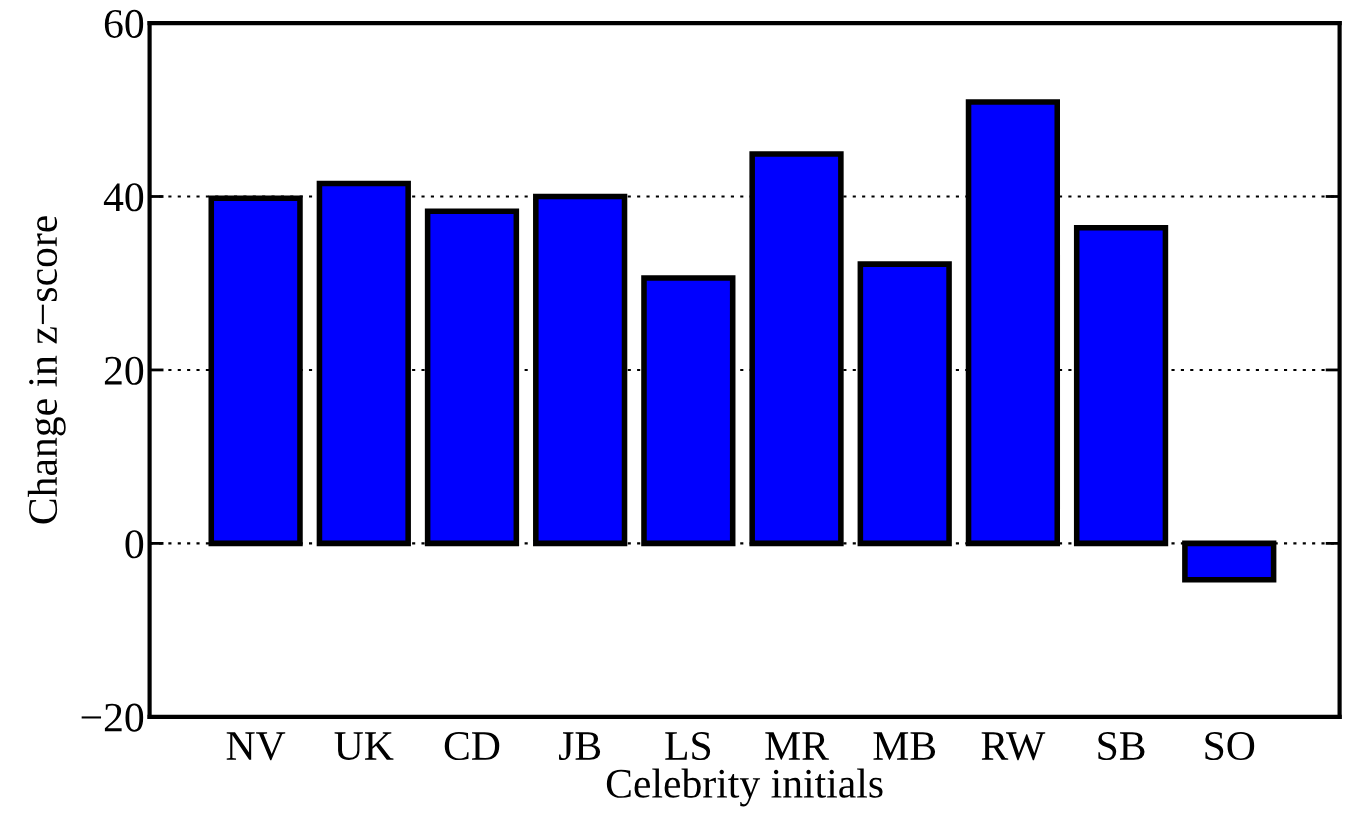 Image resolution: width=1360 pixels, height=823 pixels. What do you see at coordinates (123, 197) in the screenshot?
I see `y-tick-label: 40` at bounding box center [123, 197].